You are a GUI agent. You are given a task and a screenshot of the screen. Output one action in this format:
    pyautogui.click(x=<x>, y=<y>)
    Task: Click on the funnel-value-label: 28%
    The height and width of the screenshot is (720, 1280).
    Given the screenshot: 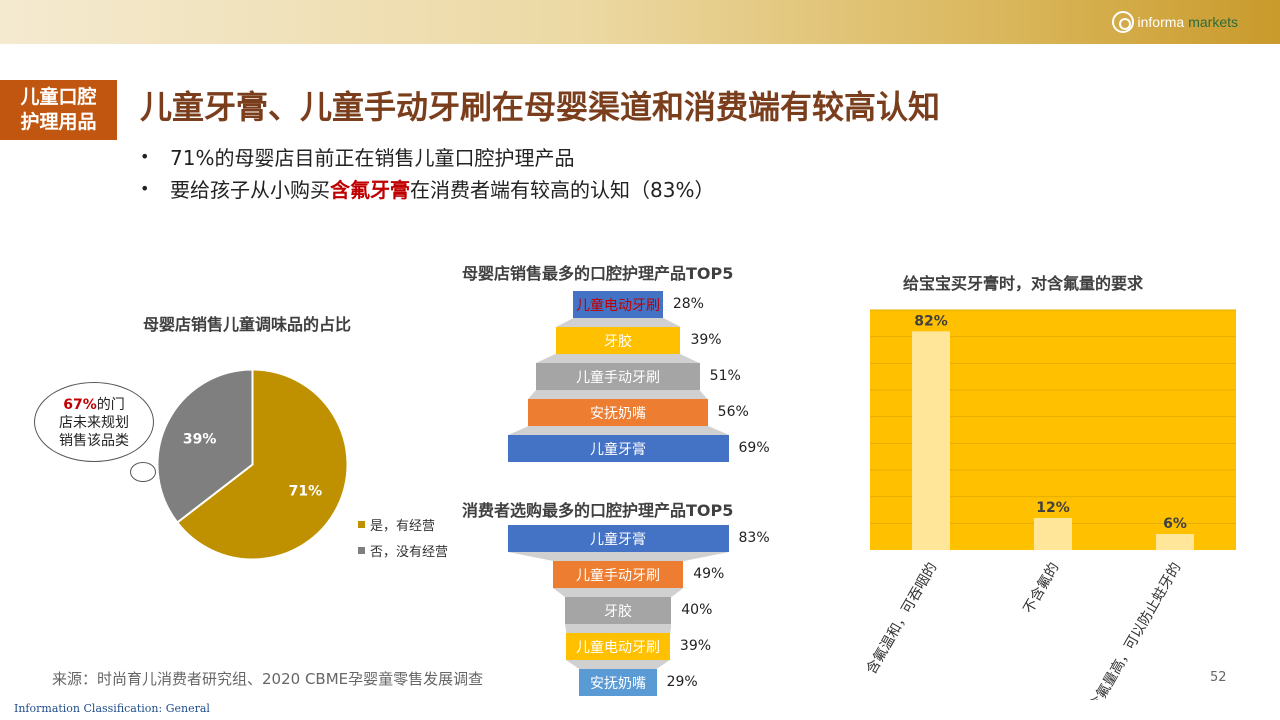 What is the action you would take?
    pyautogui.click(x=688, y=304)
    